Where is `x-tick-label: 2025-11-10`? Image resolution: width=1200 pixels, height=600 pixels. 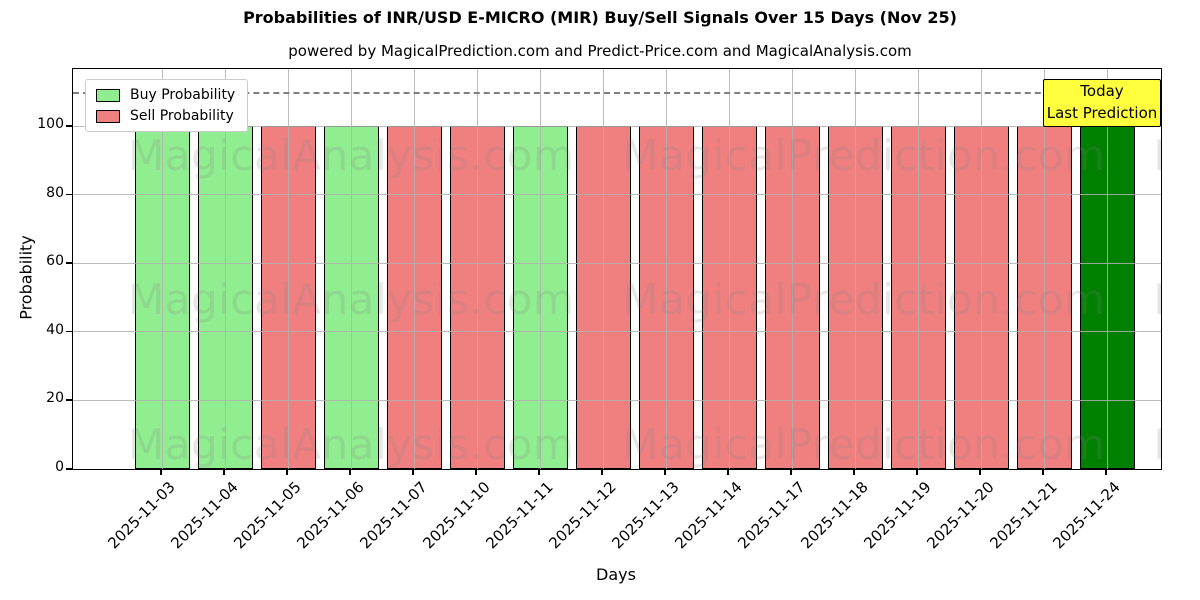 x-tick-label: 2025-11-10 is located at coordinates (456, 515).